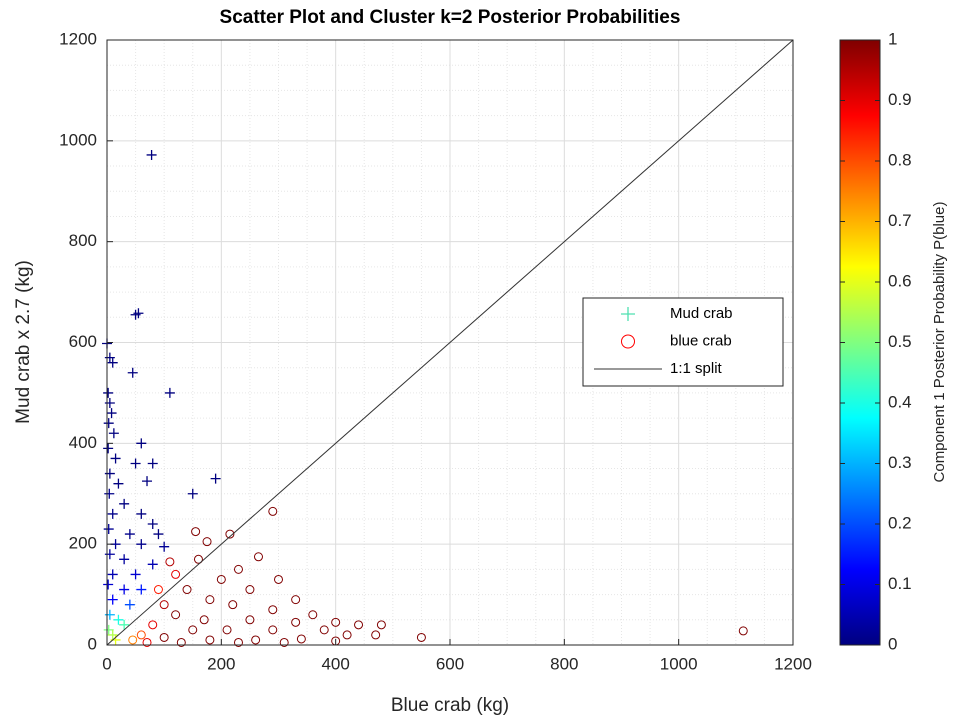 The height and width of the screenshot is (722, 957). I want to click on colorbar-tick-label: 0.1, so click(900, 583).